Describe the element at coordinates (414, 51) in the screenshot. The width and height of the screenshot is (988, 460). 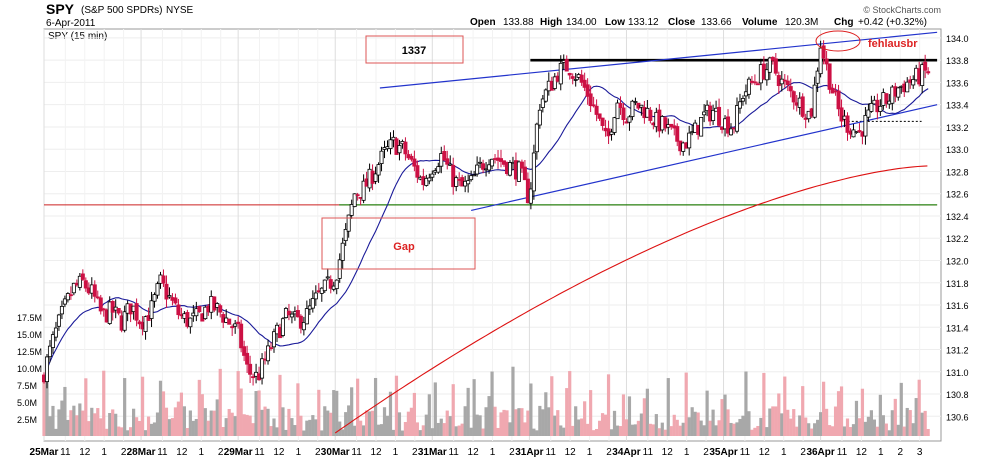
I see `annotation-1337-text: 1337` at that location.